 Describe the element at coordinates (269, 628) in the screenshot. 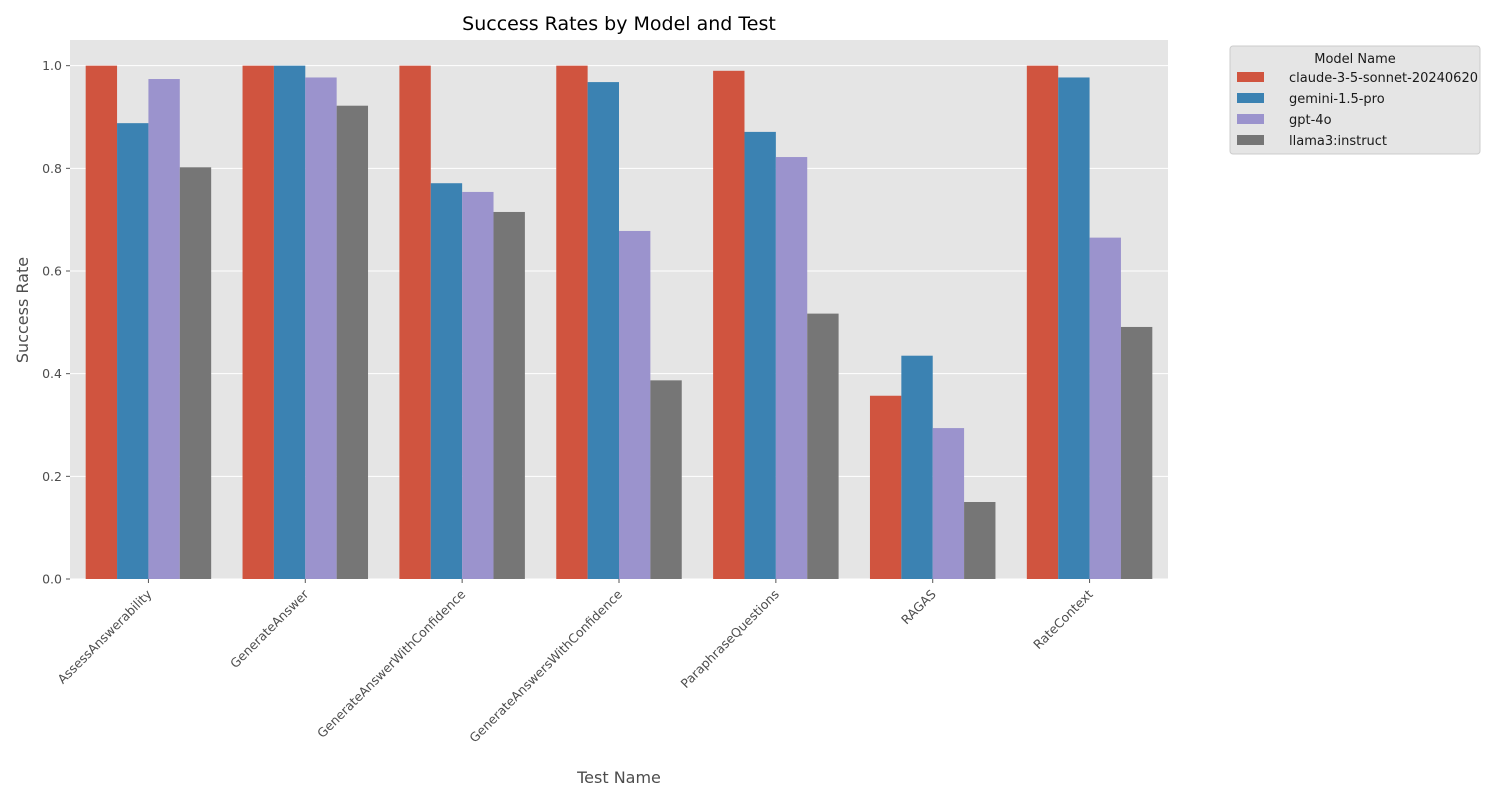

I see `x-tick-label: GenerateAnswer` at that location.